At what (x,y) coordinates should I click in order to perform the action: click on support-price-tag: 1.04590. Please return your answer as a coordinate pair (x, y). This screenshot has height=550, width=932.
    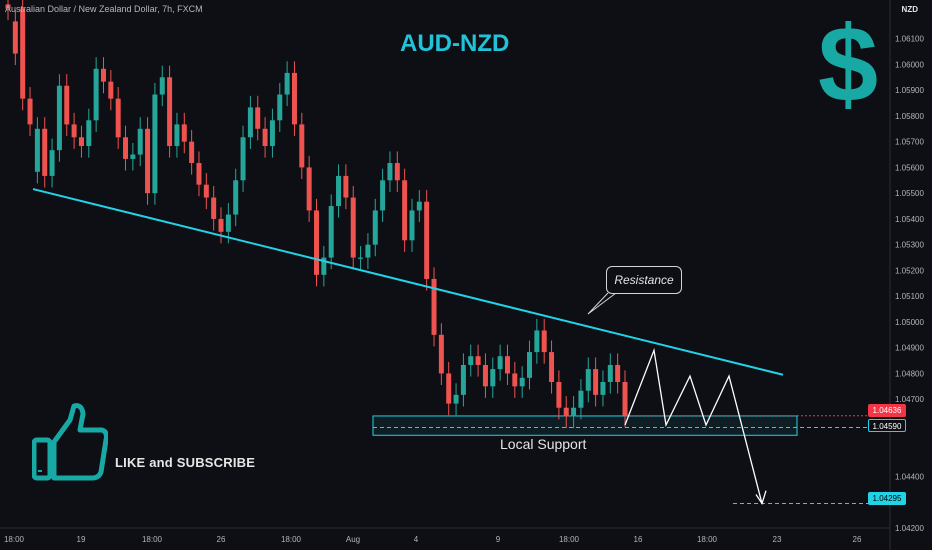
    Looking at the image, I should click on (887, 425).